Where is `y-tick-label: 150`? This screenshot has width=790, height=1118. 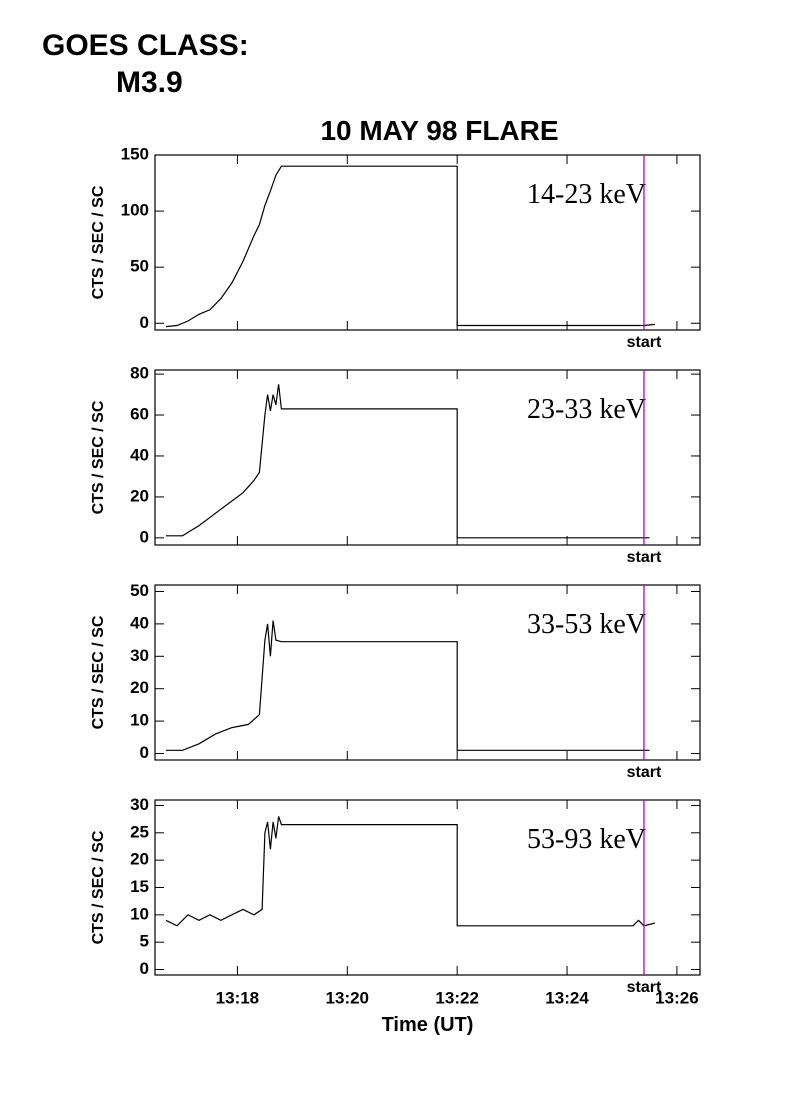
y-tick-label: 150 is located at coordinates (135, 153).